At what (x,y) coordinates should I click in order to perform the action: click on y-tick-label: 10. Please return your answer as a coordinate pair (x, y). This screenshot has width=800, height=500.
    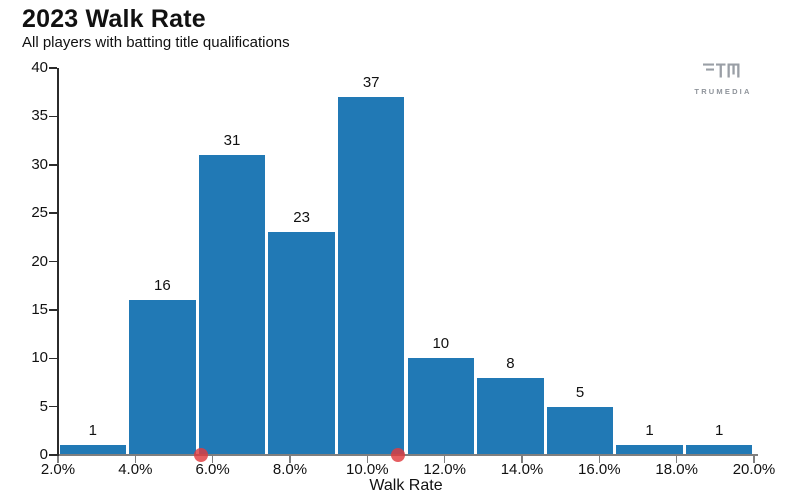
    Looking at the image, I should click on (39, 358).